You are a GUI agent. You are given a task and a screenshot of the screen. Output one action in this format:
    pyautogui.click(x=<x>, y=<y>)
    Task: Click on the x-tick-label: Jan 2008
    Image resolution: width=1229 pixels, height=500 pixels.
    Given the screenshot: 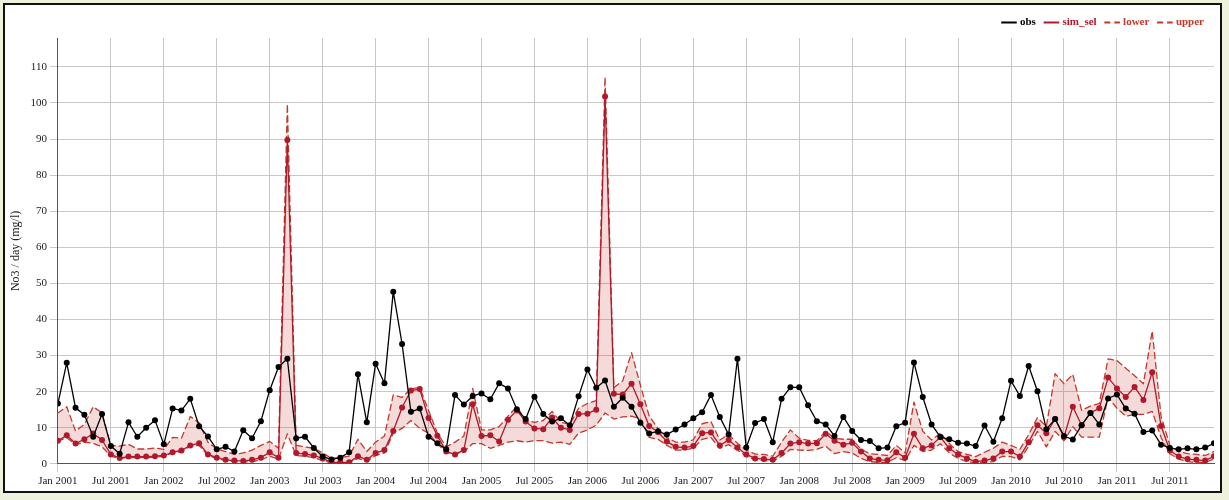 What is the action you would take?
    pyautogui.click(x=799, y=480)
    